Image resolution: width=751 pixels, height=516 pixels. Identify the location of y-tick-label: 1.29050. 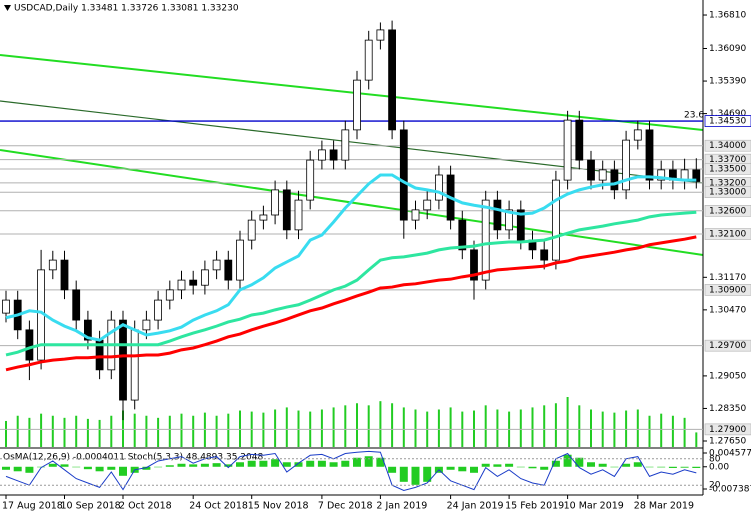
(727, 376).